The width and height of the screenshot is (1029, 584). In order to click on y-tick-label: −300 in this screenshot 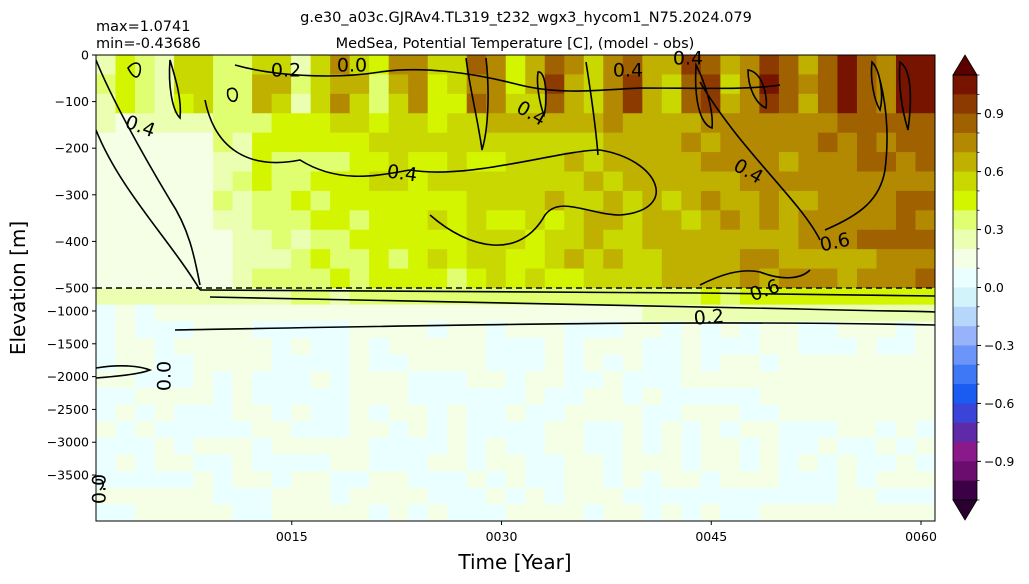, I will do `click(72, 194)`.